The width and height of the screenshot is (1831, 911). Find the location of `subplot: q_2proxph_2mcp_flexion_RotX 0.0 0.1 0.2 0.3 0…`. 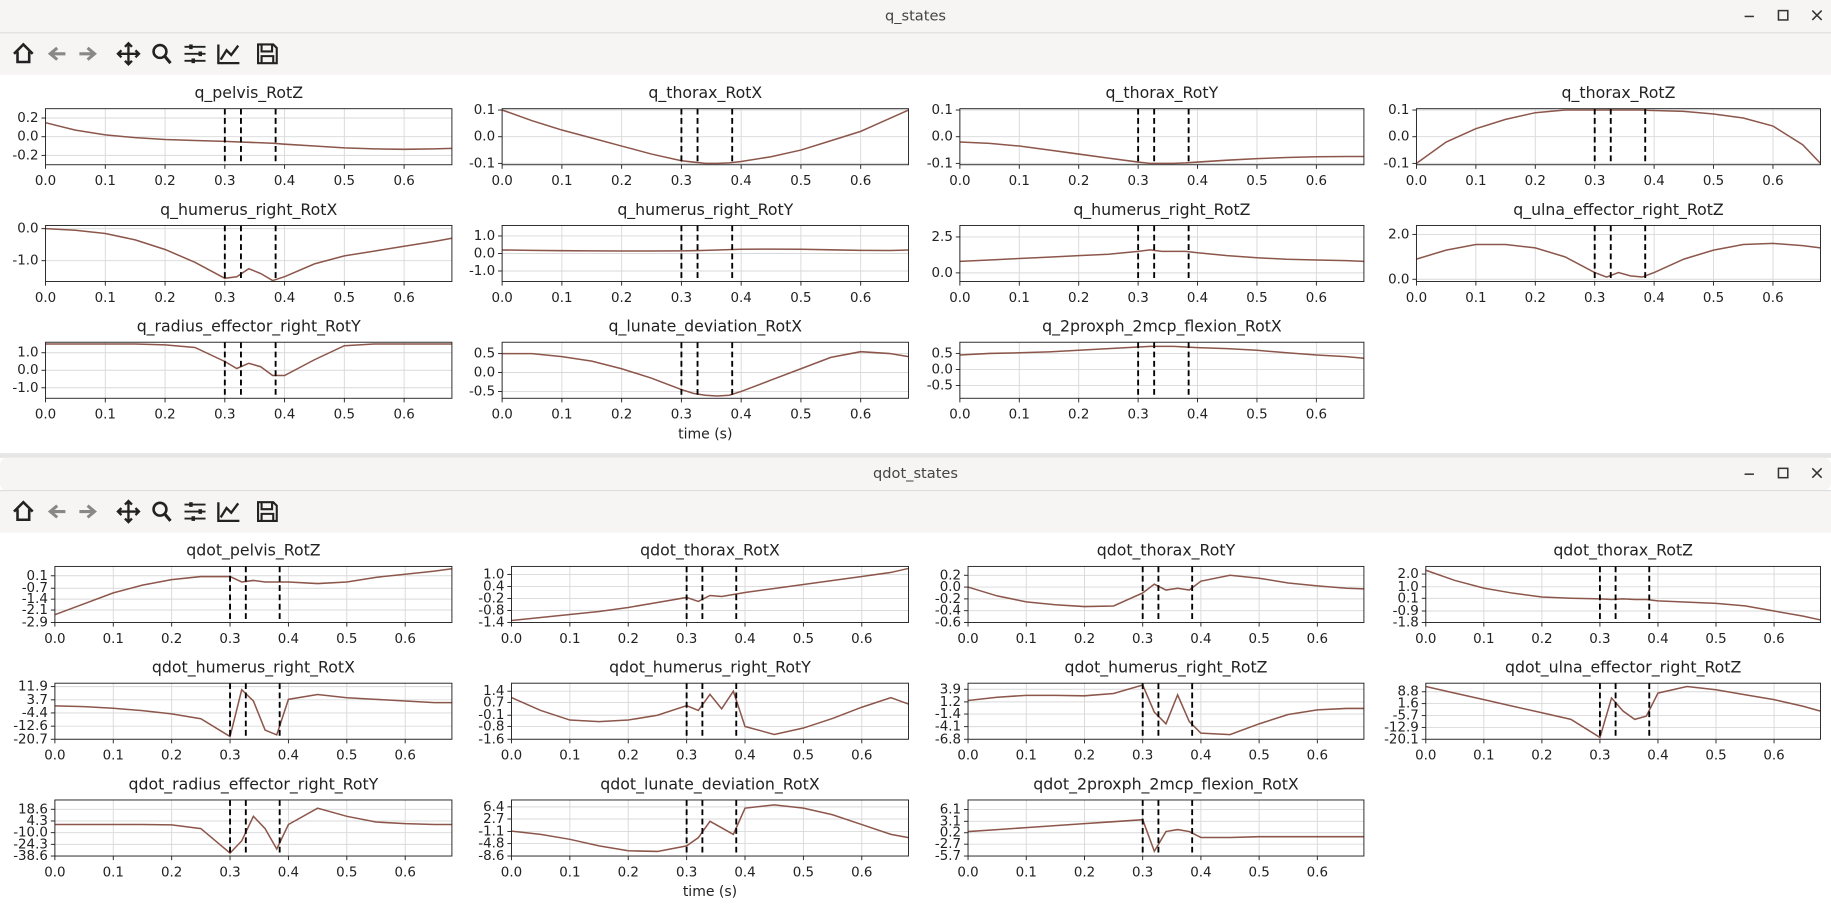

subplot: q_2proxph_2mcp_flexion_RotX 0.0 0.1 0.2 0.3 0… is located at coordinates (1146, 370).